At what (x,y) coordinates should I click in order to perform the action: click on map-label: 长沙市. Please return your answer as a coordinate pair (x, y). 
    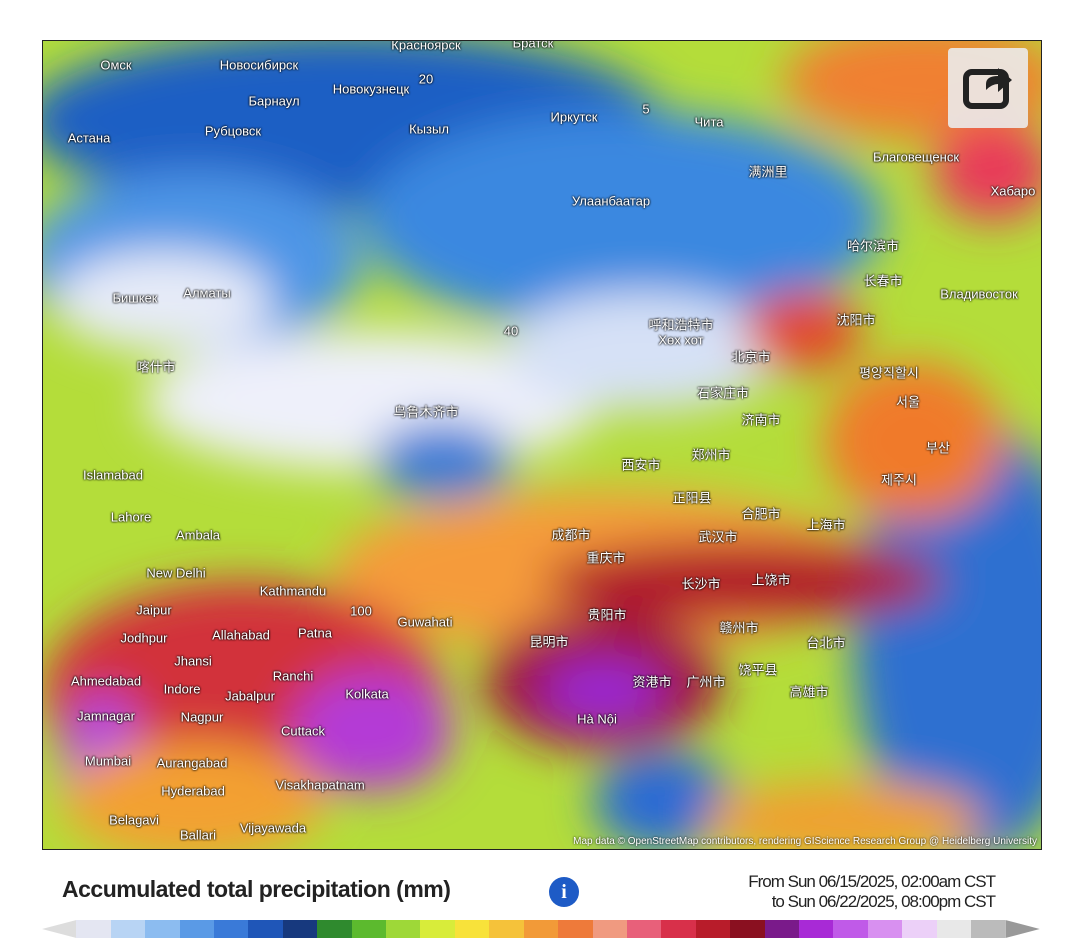
    Looking at the image, I should click on (701, 584).